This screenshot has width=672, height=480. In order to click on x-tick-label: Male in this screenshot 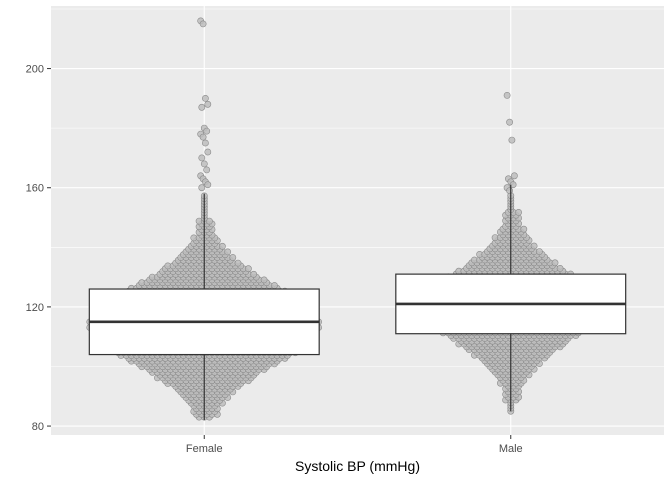, I will do `click(511, 449)`.